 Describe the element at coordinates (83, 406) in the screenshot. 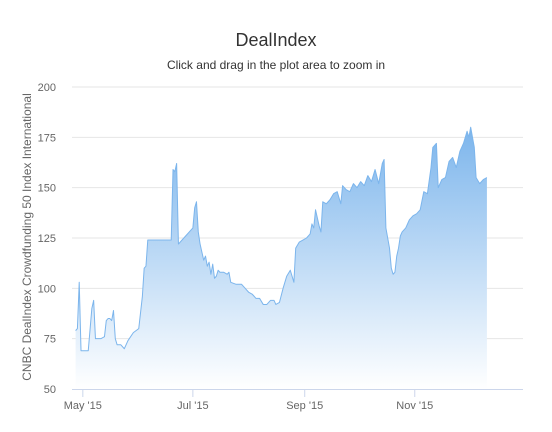

I see `x-tick-label: May '15` at that location.